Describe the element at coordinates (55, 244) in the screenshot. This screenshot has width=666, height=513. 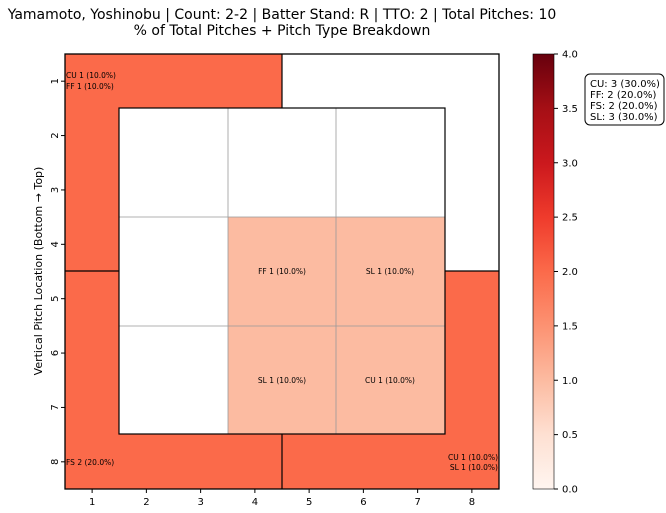
I see `y-tick-label: 4` at that location.